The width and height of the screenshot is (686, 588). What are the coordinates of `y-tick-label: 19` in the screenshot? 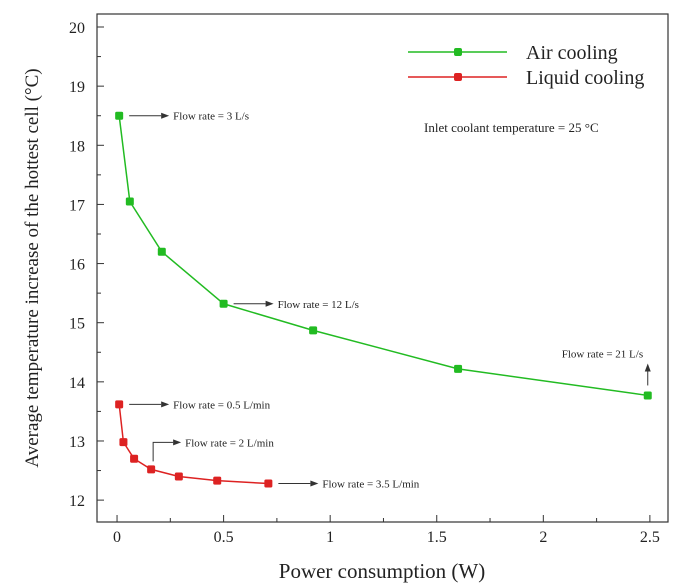 It's located at (77, 87).